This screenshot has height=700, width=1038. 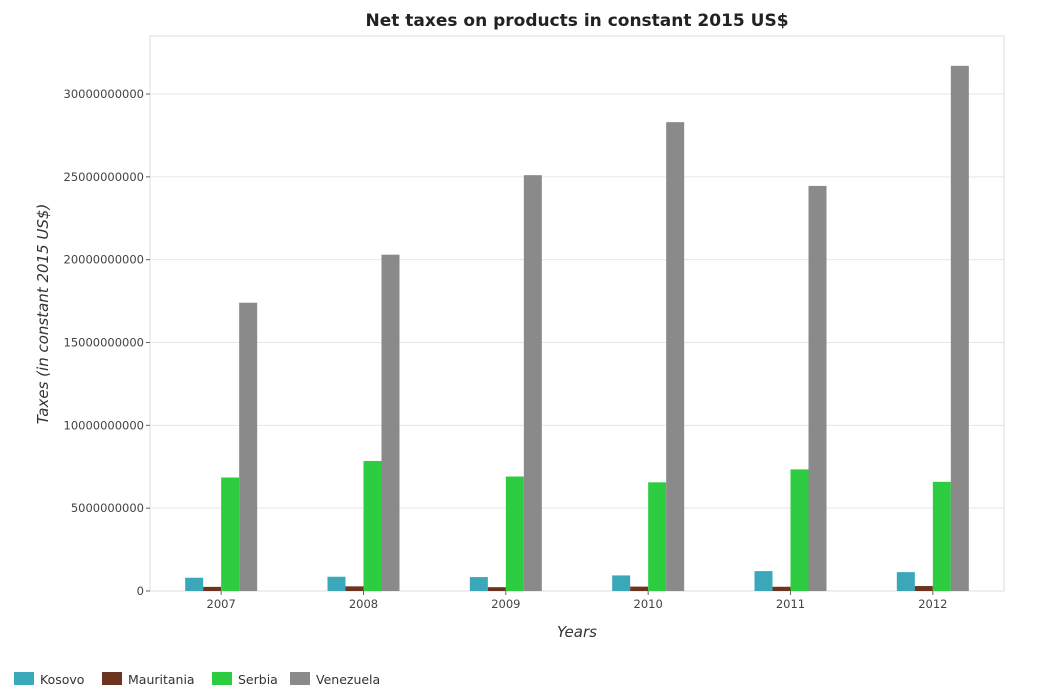 What do you see at coordinates (648, 604) in the screenshot?
I see `x-tick-label: 2010` at bounding box center [648, 604].